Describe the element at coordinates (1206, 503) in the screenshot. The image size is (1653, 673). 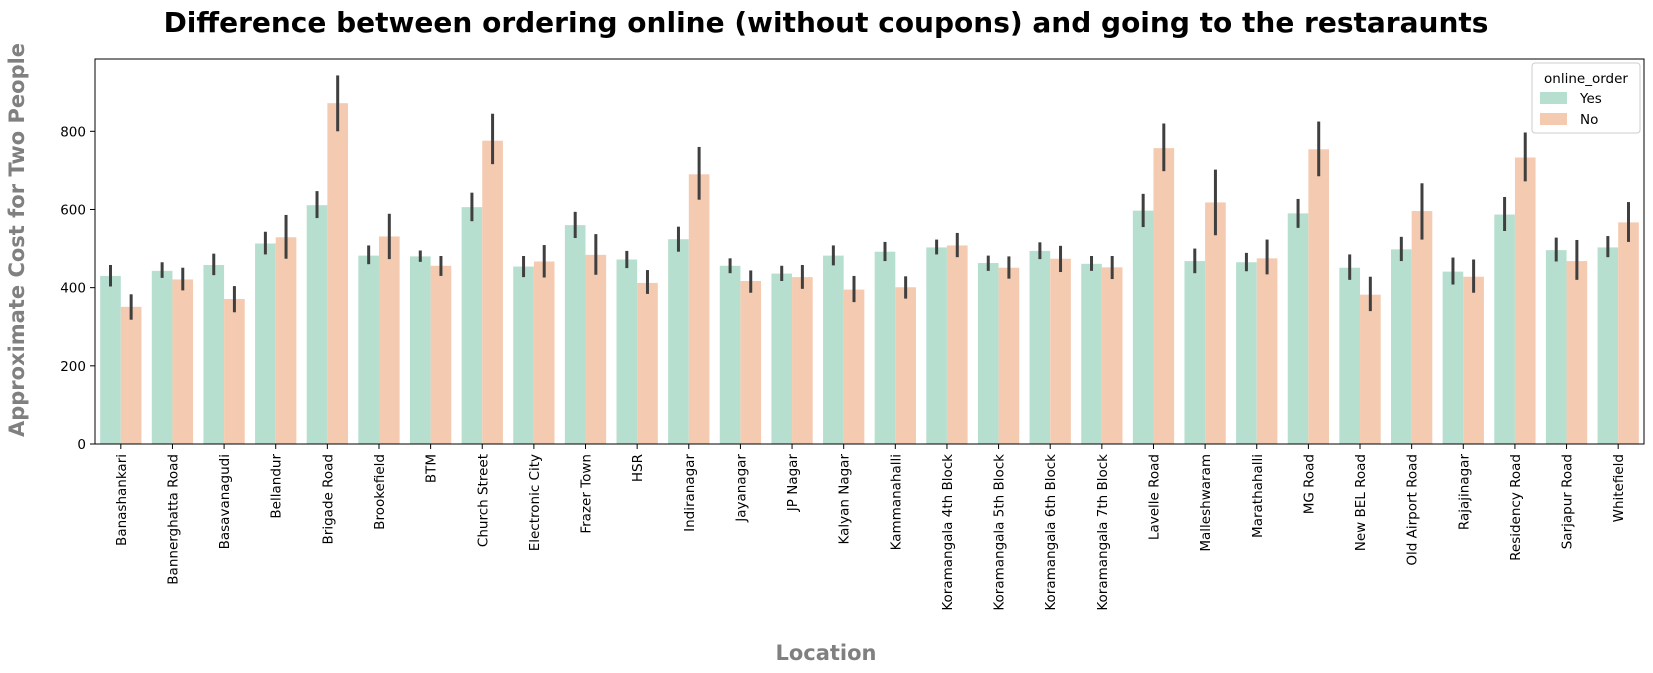
I see `x-tick-label: Malleshwaram` at that location.